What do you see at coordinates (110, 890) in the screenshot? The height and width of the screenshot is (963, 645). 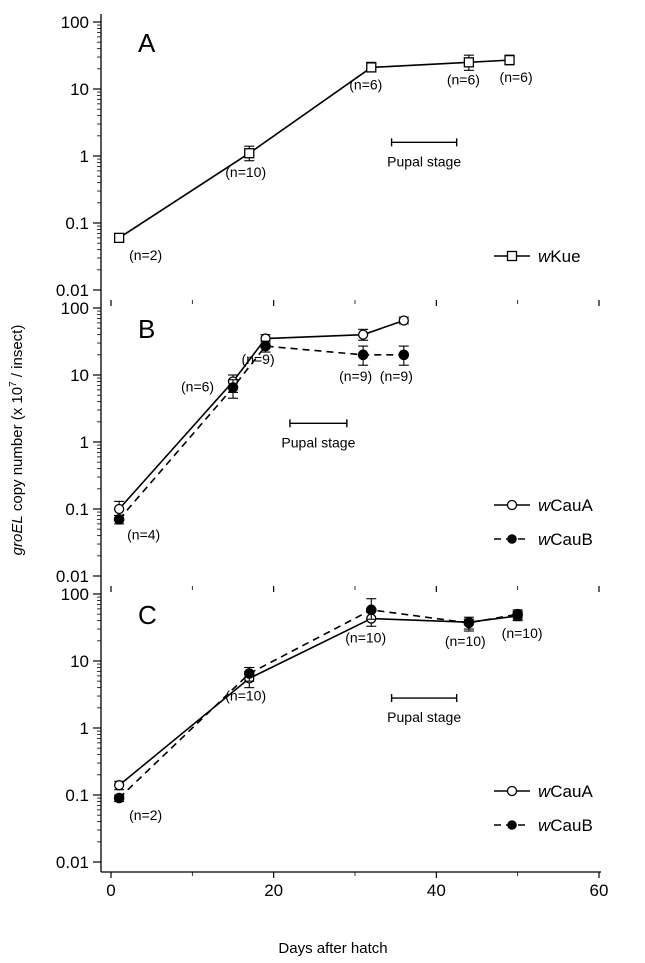 I see `x-tick-label: 0` at bounding box center [110, 890].